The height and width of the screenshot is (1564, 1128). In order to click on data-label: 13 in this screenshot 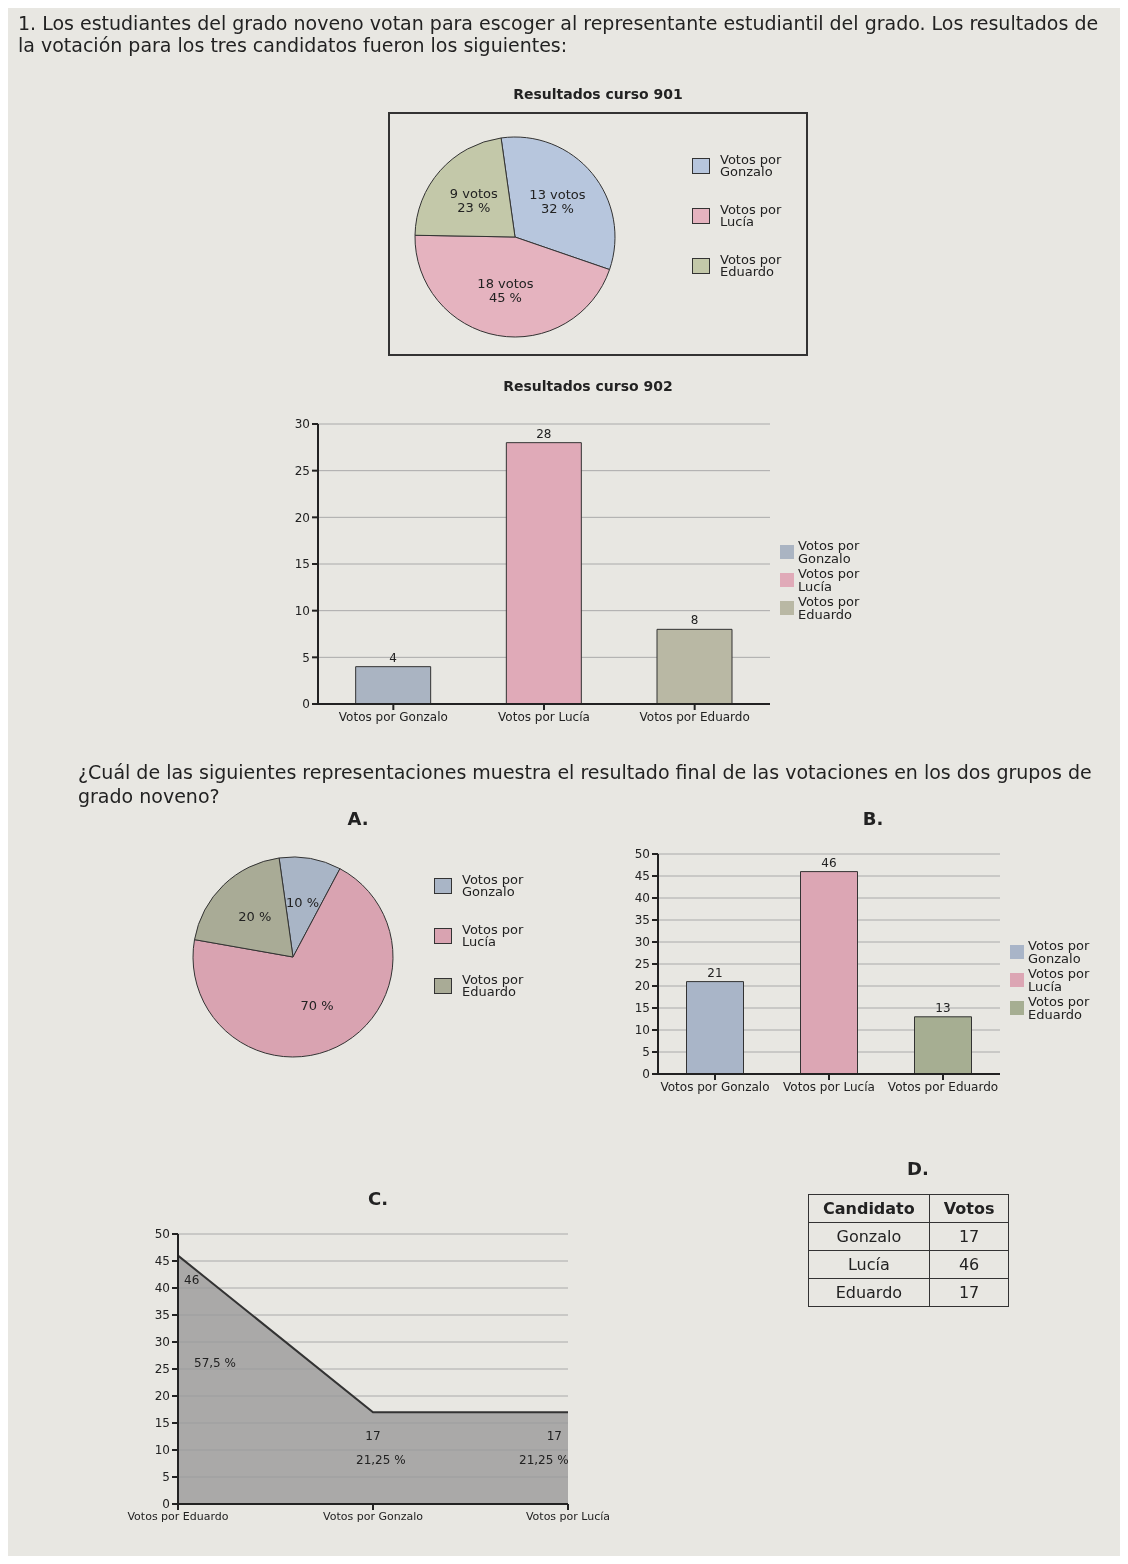, I will do `click(943, 1007)`.